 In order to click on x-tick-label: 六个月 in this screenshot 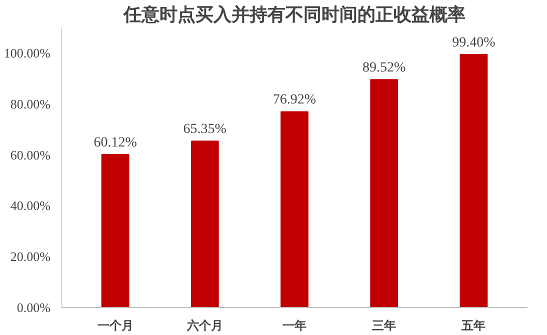, I will do `click(204, 325)`.